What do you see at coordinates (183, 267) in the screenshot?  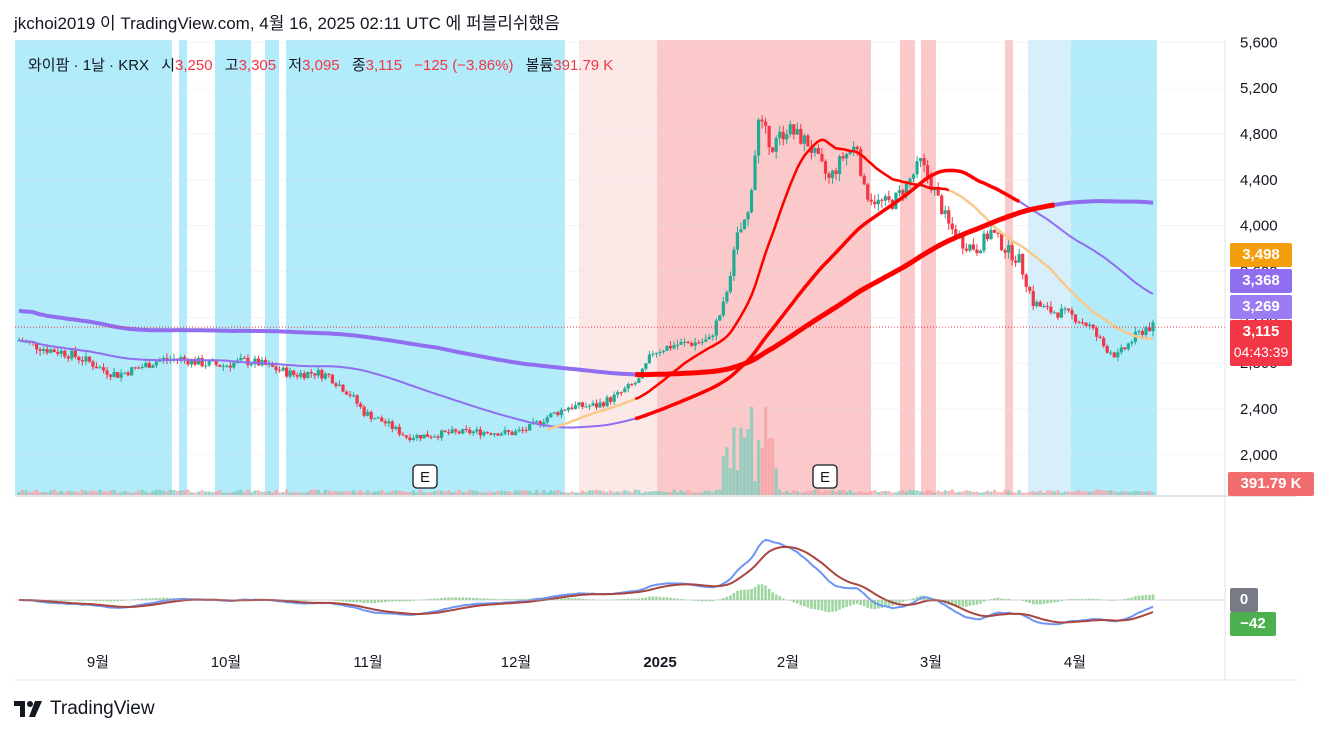 I see `background-band` at bounding box center [183, 267].